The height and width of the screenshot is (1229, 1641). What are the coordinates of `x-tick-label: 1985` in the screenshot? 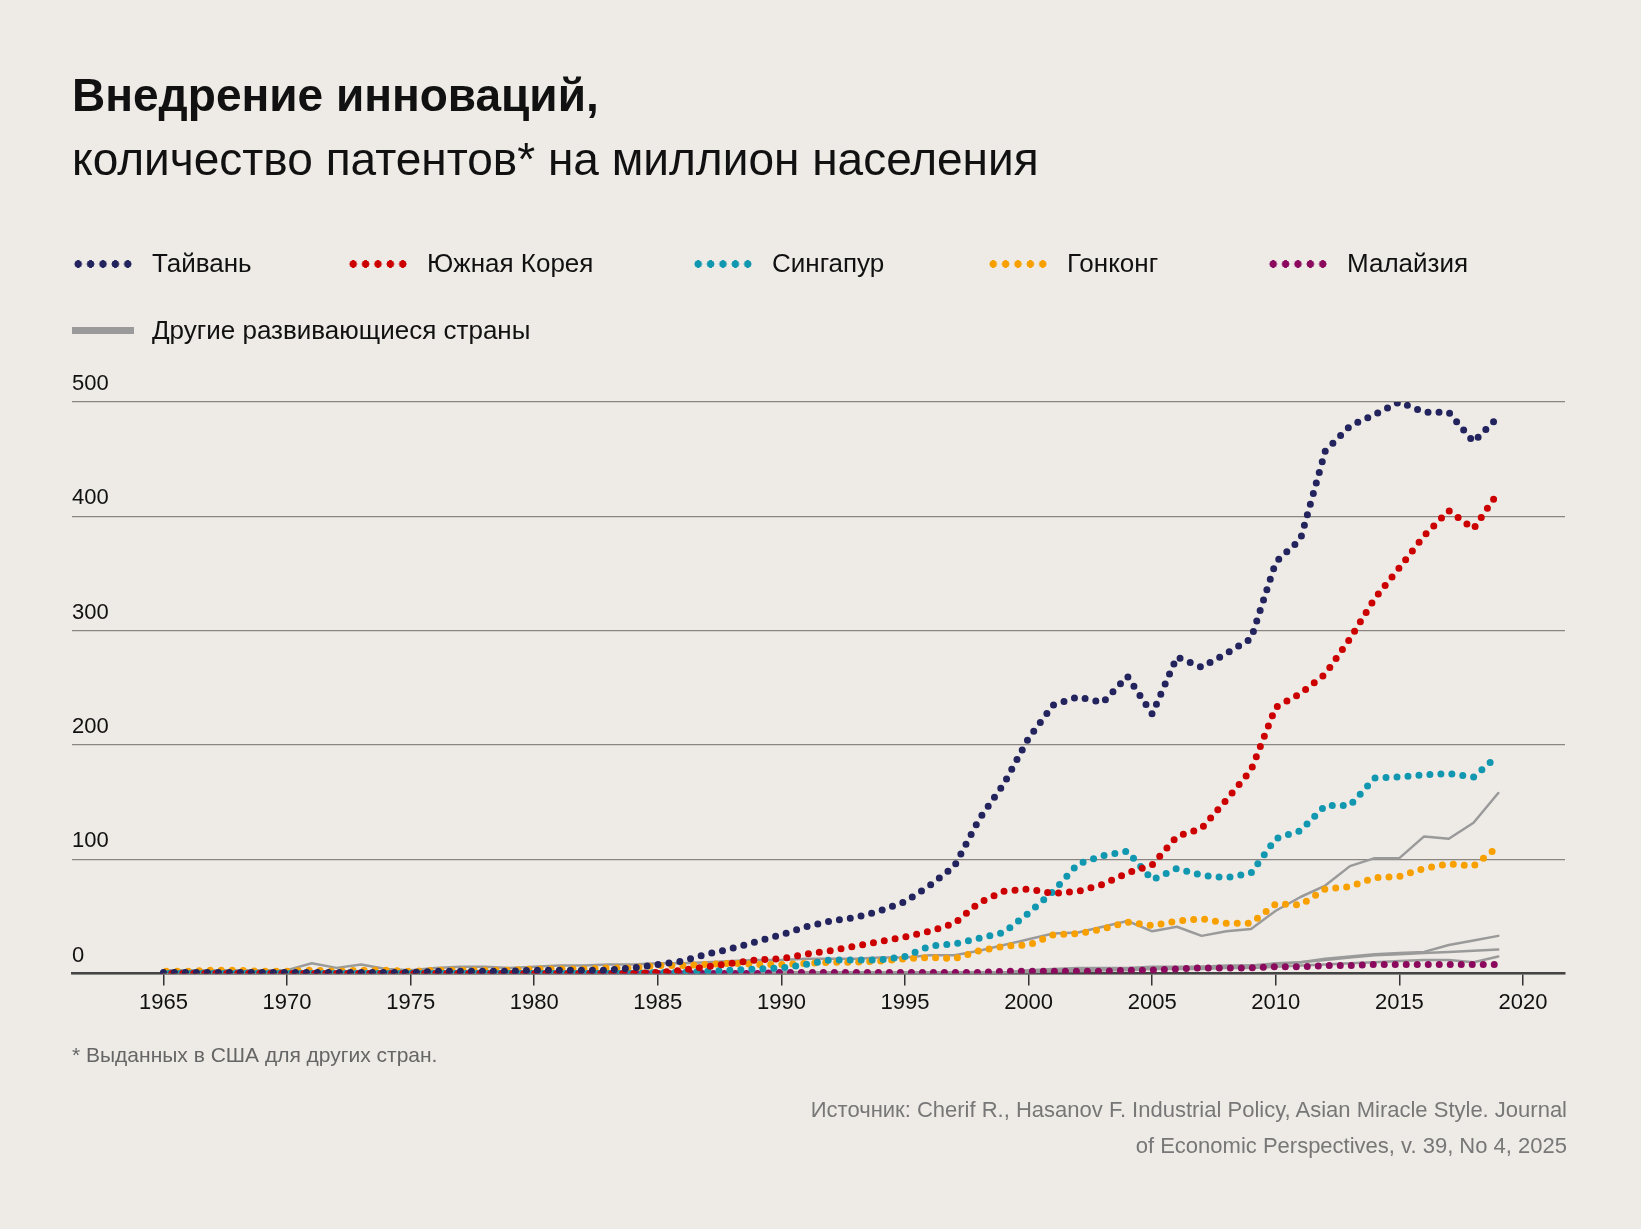 It's located at (658, 1001).